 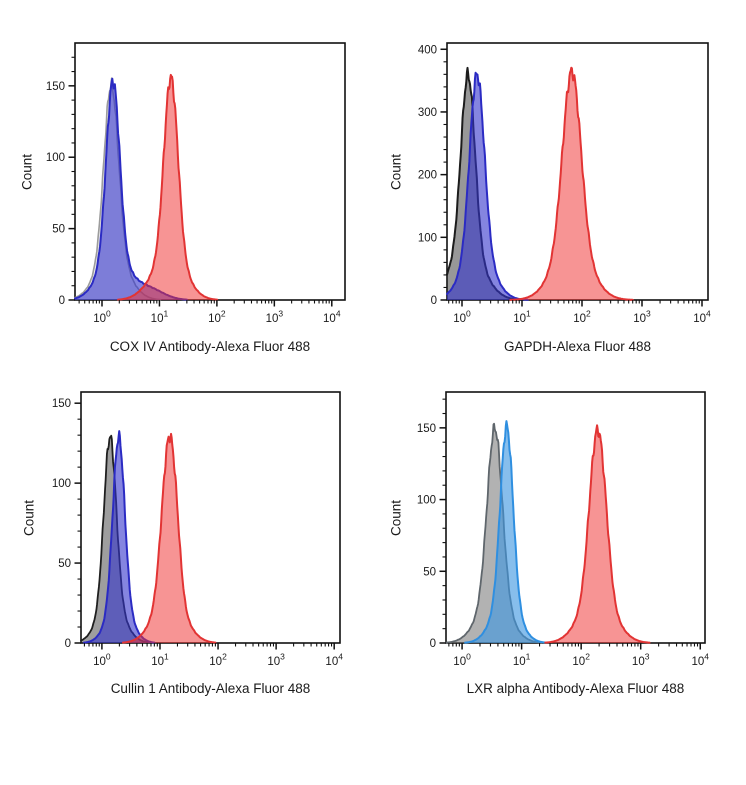 What do you see at coordinates (563, 529) in the screenshot?
I see `lxr-alpha-histogram-plot: 100 101 102 103 104 0 50 100 150` at bounding box center [563, 529].